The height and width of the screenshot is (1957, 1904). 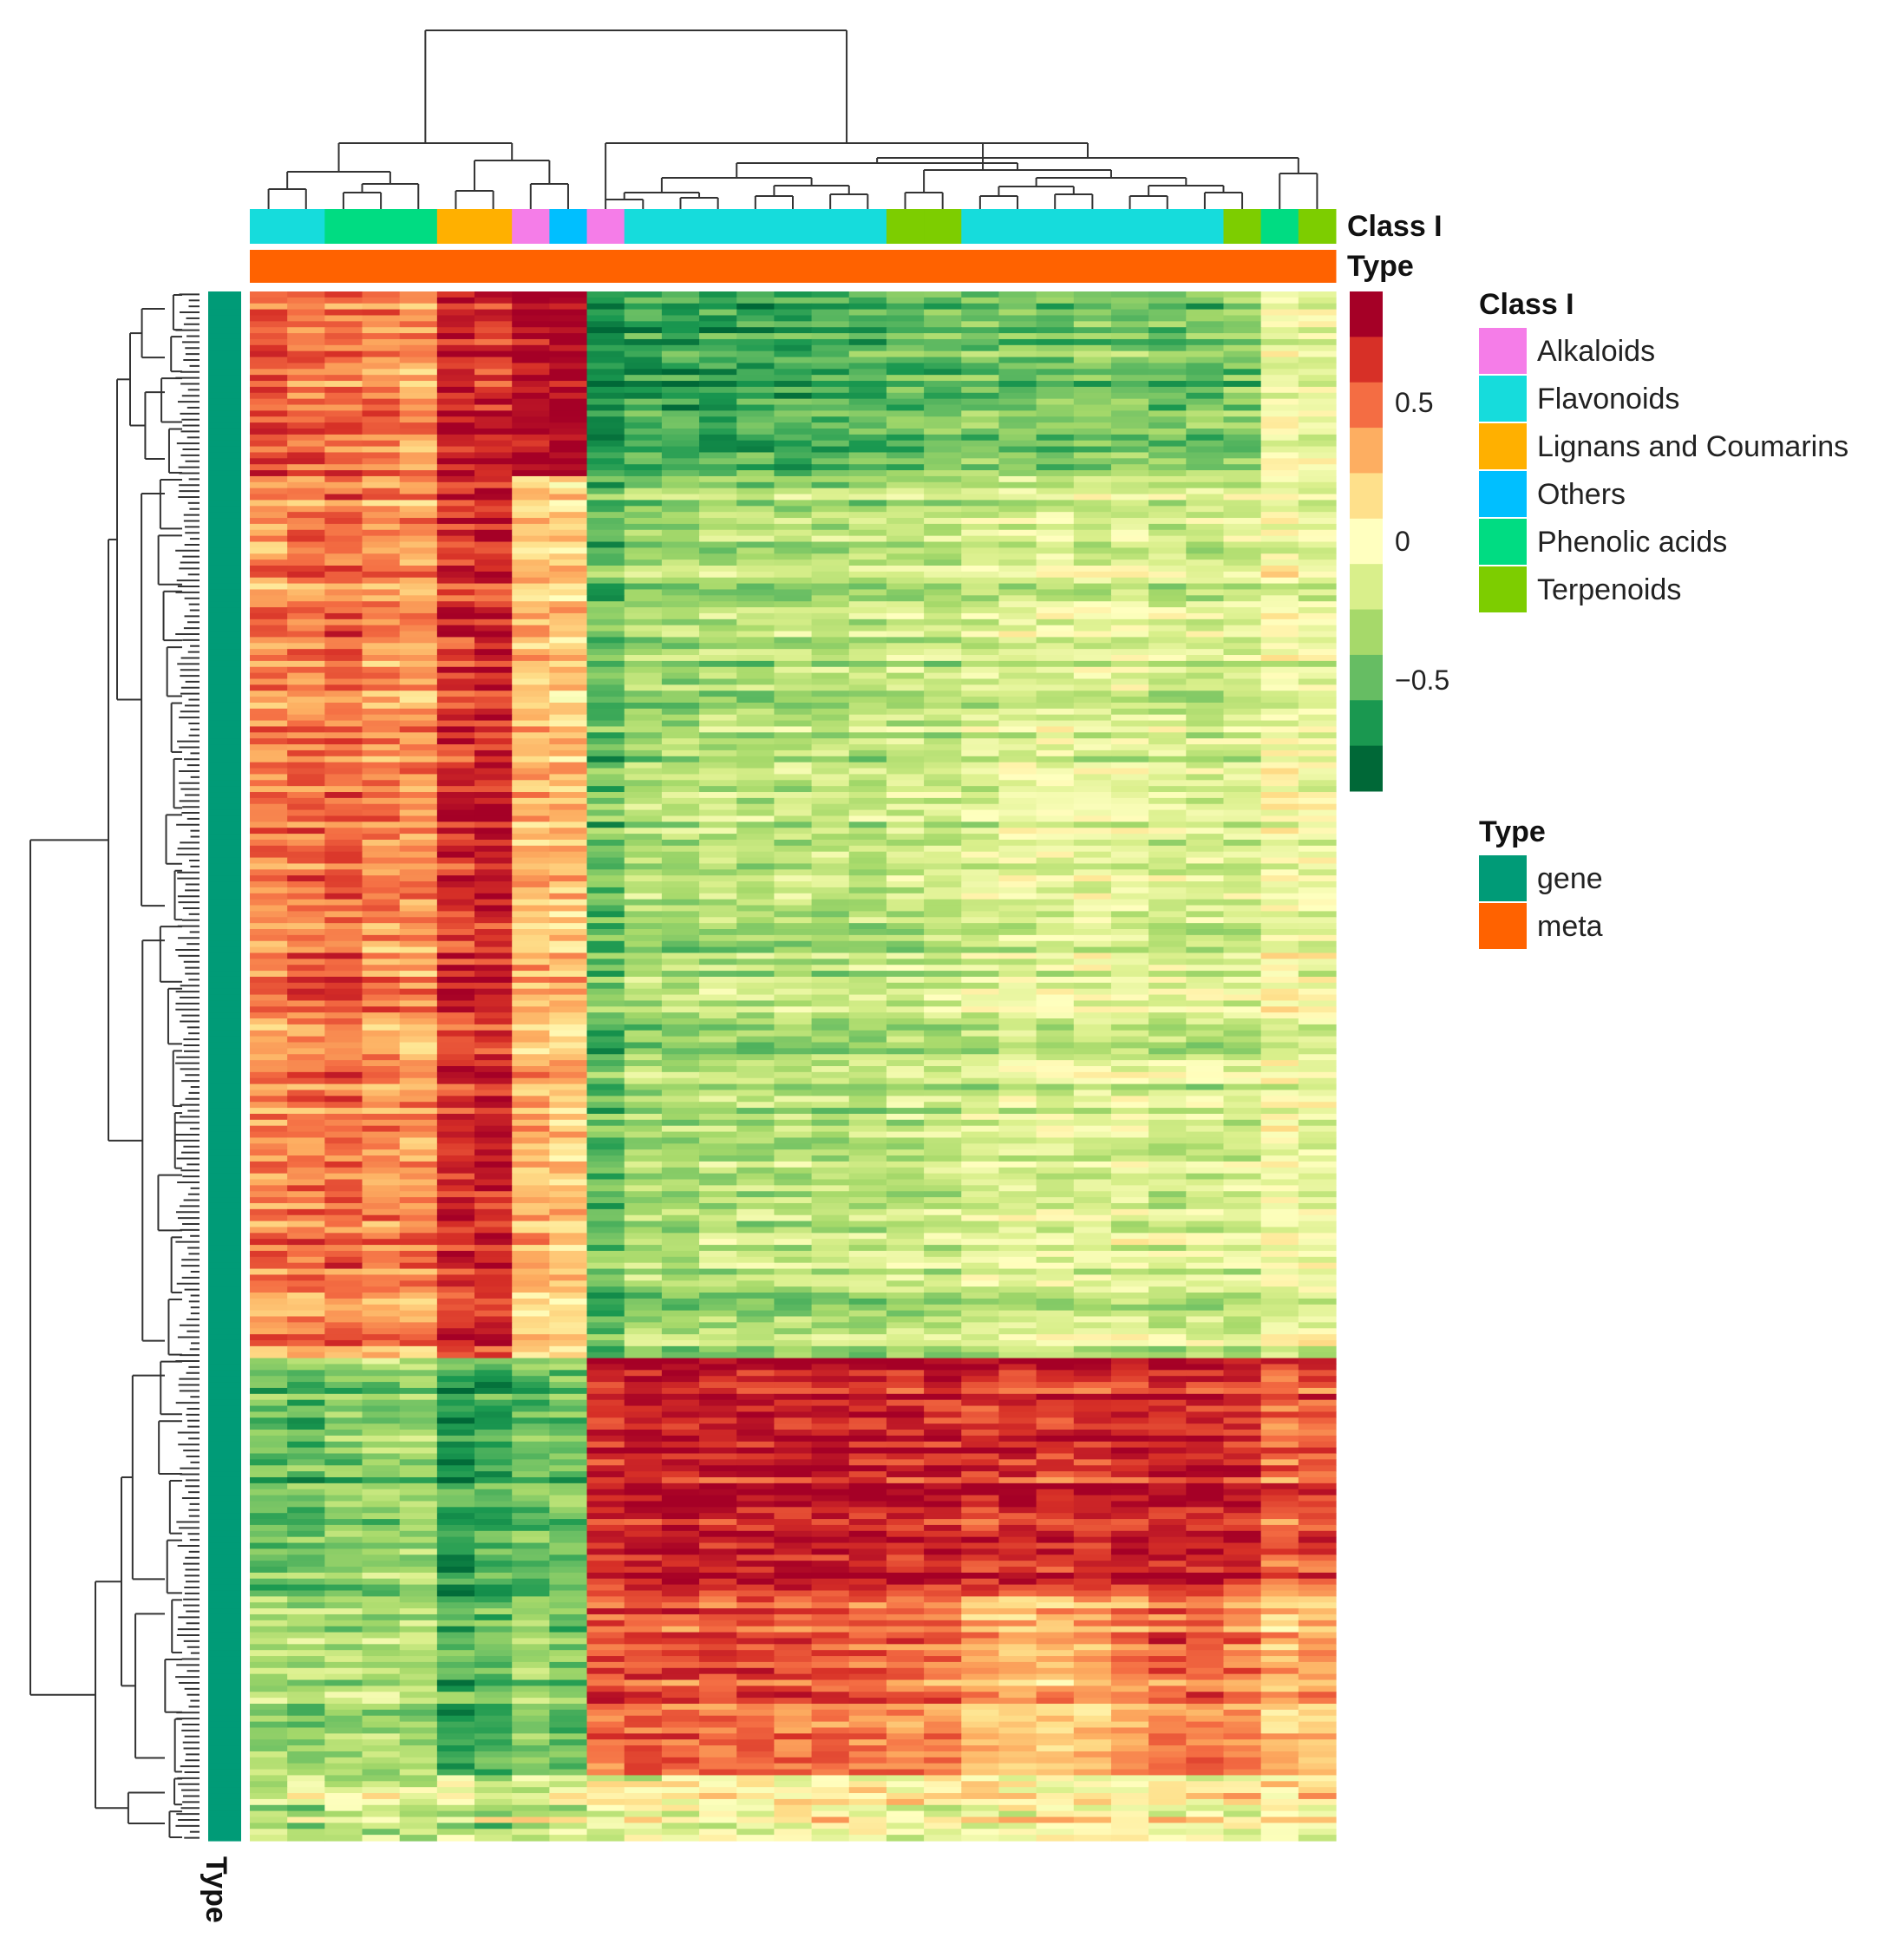 What do you see at coordinates (1317, 266) in the screenshot?
I see `type-annotation-cell` at bounding box center [1317, 266].